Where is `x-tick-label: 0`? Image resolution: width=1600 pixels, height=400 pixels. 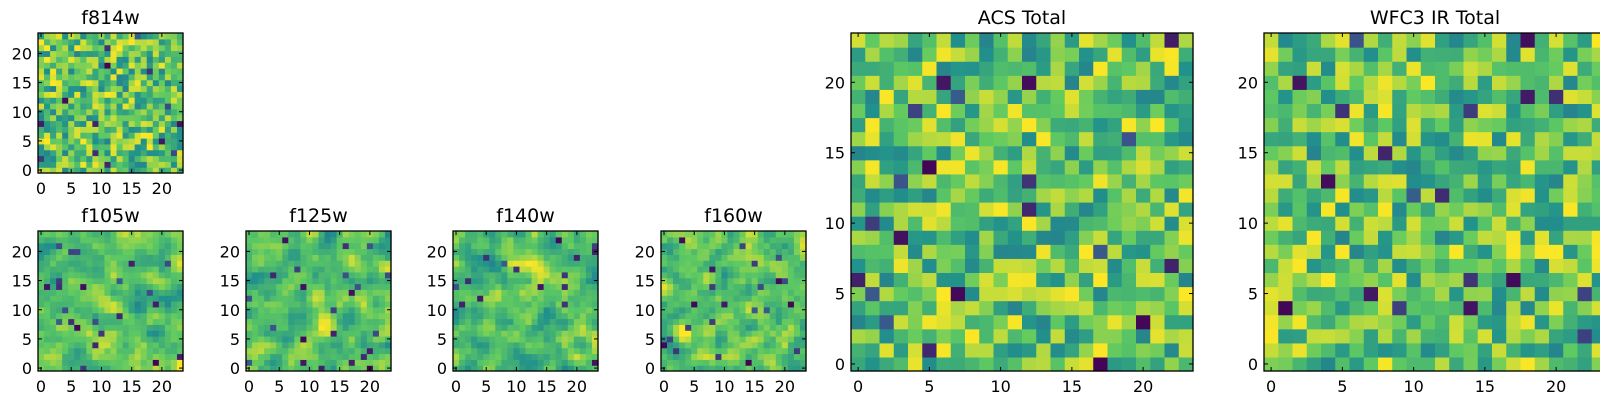
x-tick-label: 0 is located at coordinates (249, 386).